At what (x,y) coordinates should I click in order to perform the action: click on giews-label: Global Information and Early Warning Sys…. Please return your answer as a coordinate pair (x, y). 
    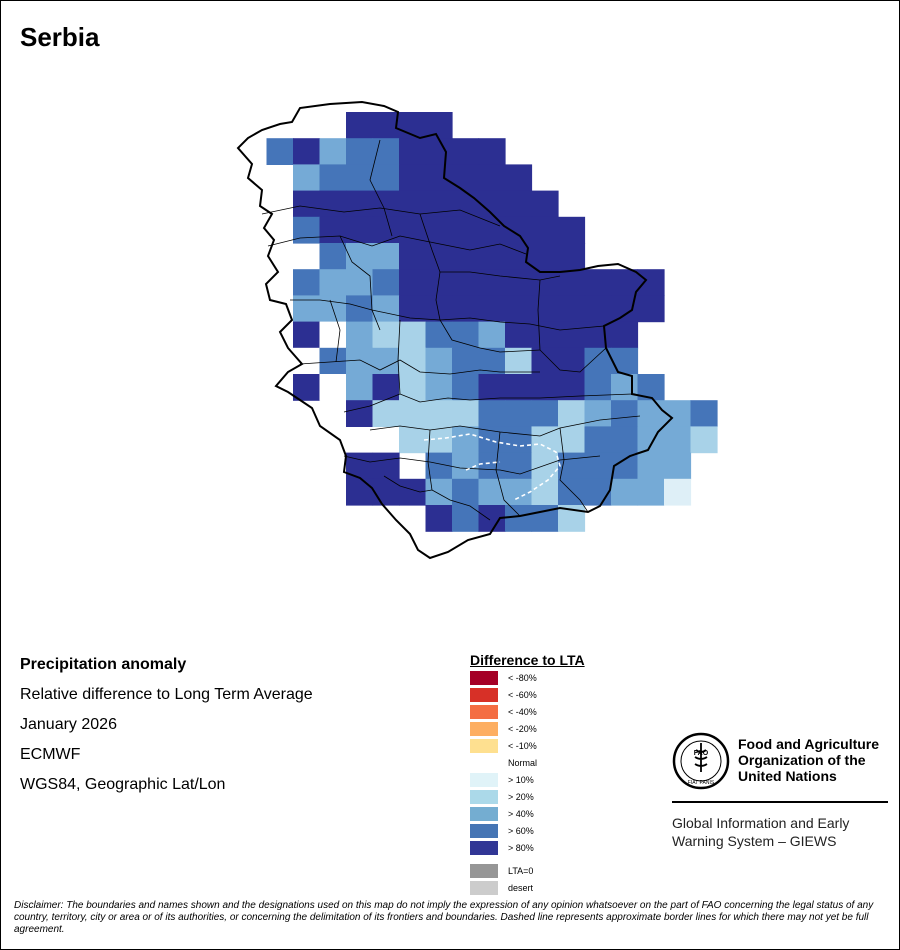
    Looking at the image, I should click on (780, 832).